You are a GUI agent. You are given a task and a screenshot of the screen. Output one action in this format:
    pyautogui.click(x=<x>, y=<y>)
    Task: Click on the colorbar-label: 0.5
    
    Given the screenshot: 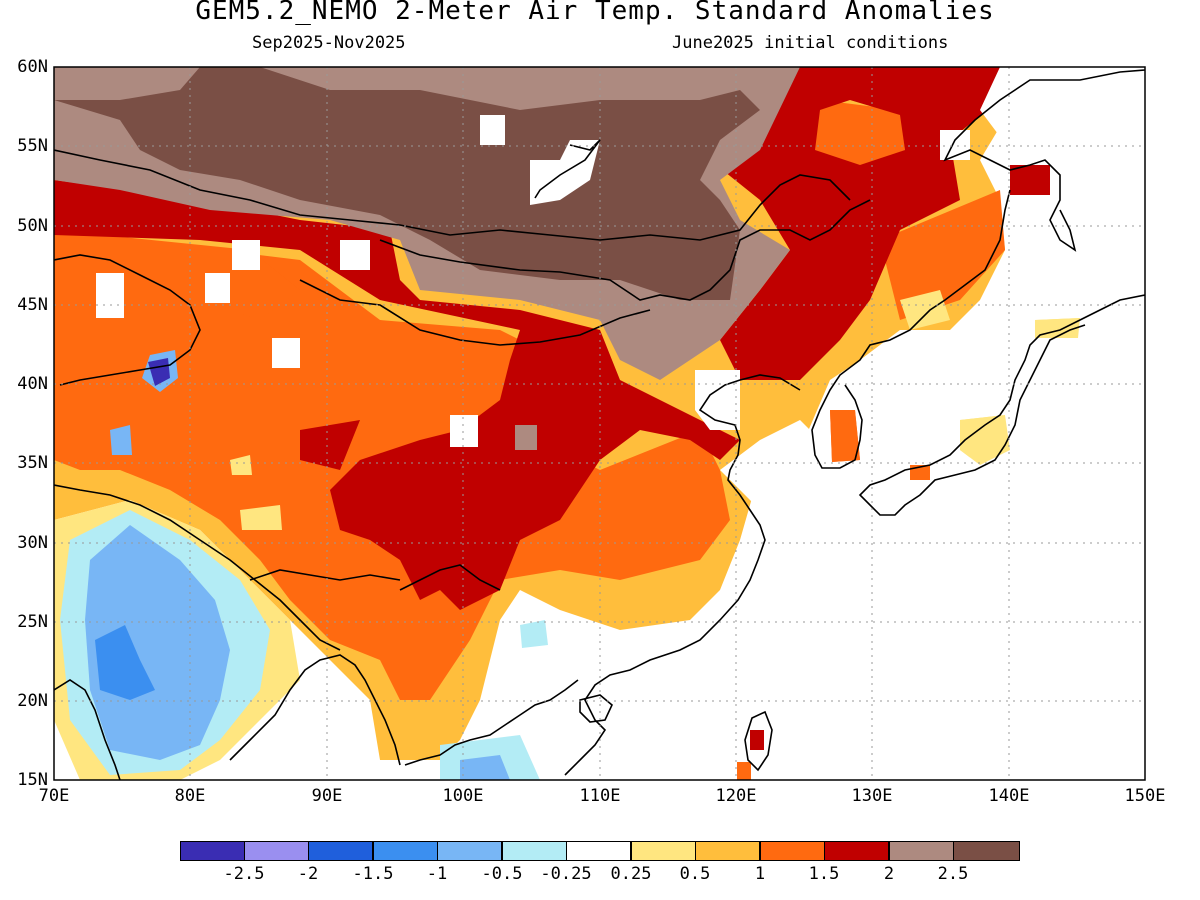 What is the action you would take?
    pyautogui.click(x=695, y=874)
    